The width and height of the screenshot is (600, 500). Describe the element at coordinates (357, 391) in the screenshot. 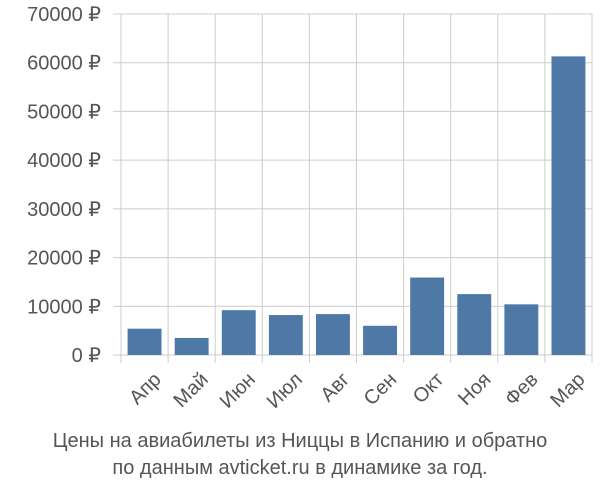

I see `x-axis-tick-labels: Апр Май Июн Июл Авг Сен Окт Ноя Фев Мар` at that location.